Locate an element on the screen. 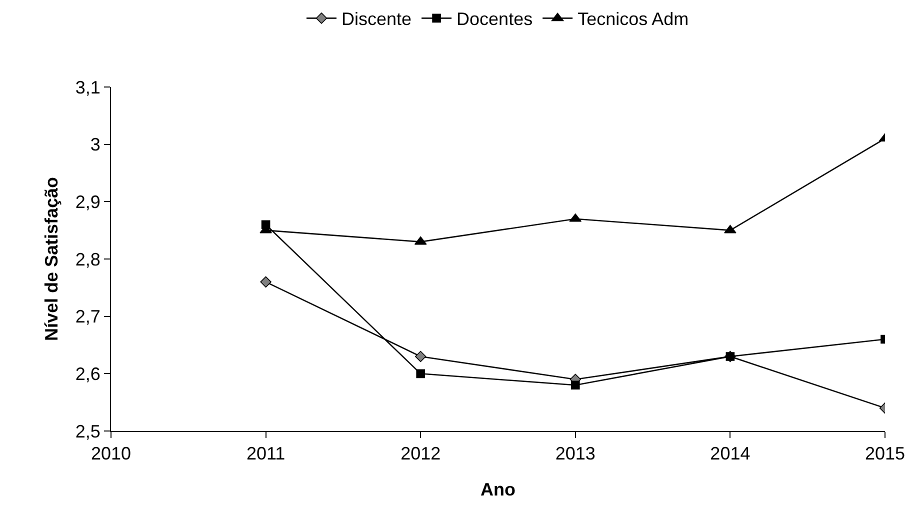 Image resolution: width=919 pixels, height=528 pixels. y-tick-label: 2,8 is located at coordinates (87, 259).